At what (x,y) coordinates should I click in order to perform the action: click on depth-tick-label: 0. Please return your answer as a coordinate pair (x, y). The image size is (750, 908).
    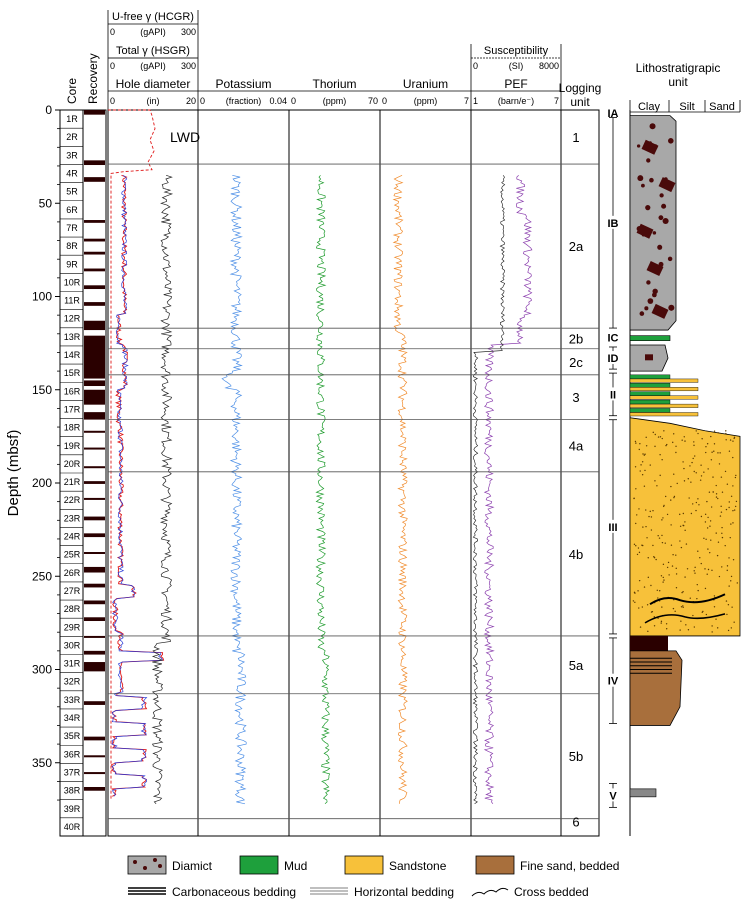
    Looking at the image, I should click on (48, 110).